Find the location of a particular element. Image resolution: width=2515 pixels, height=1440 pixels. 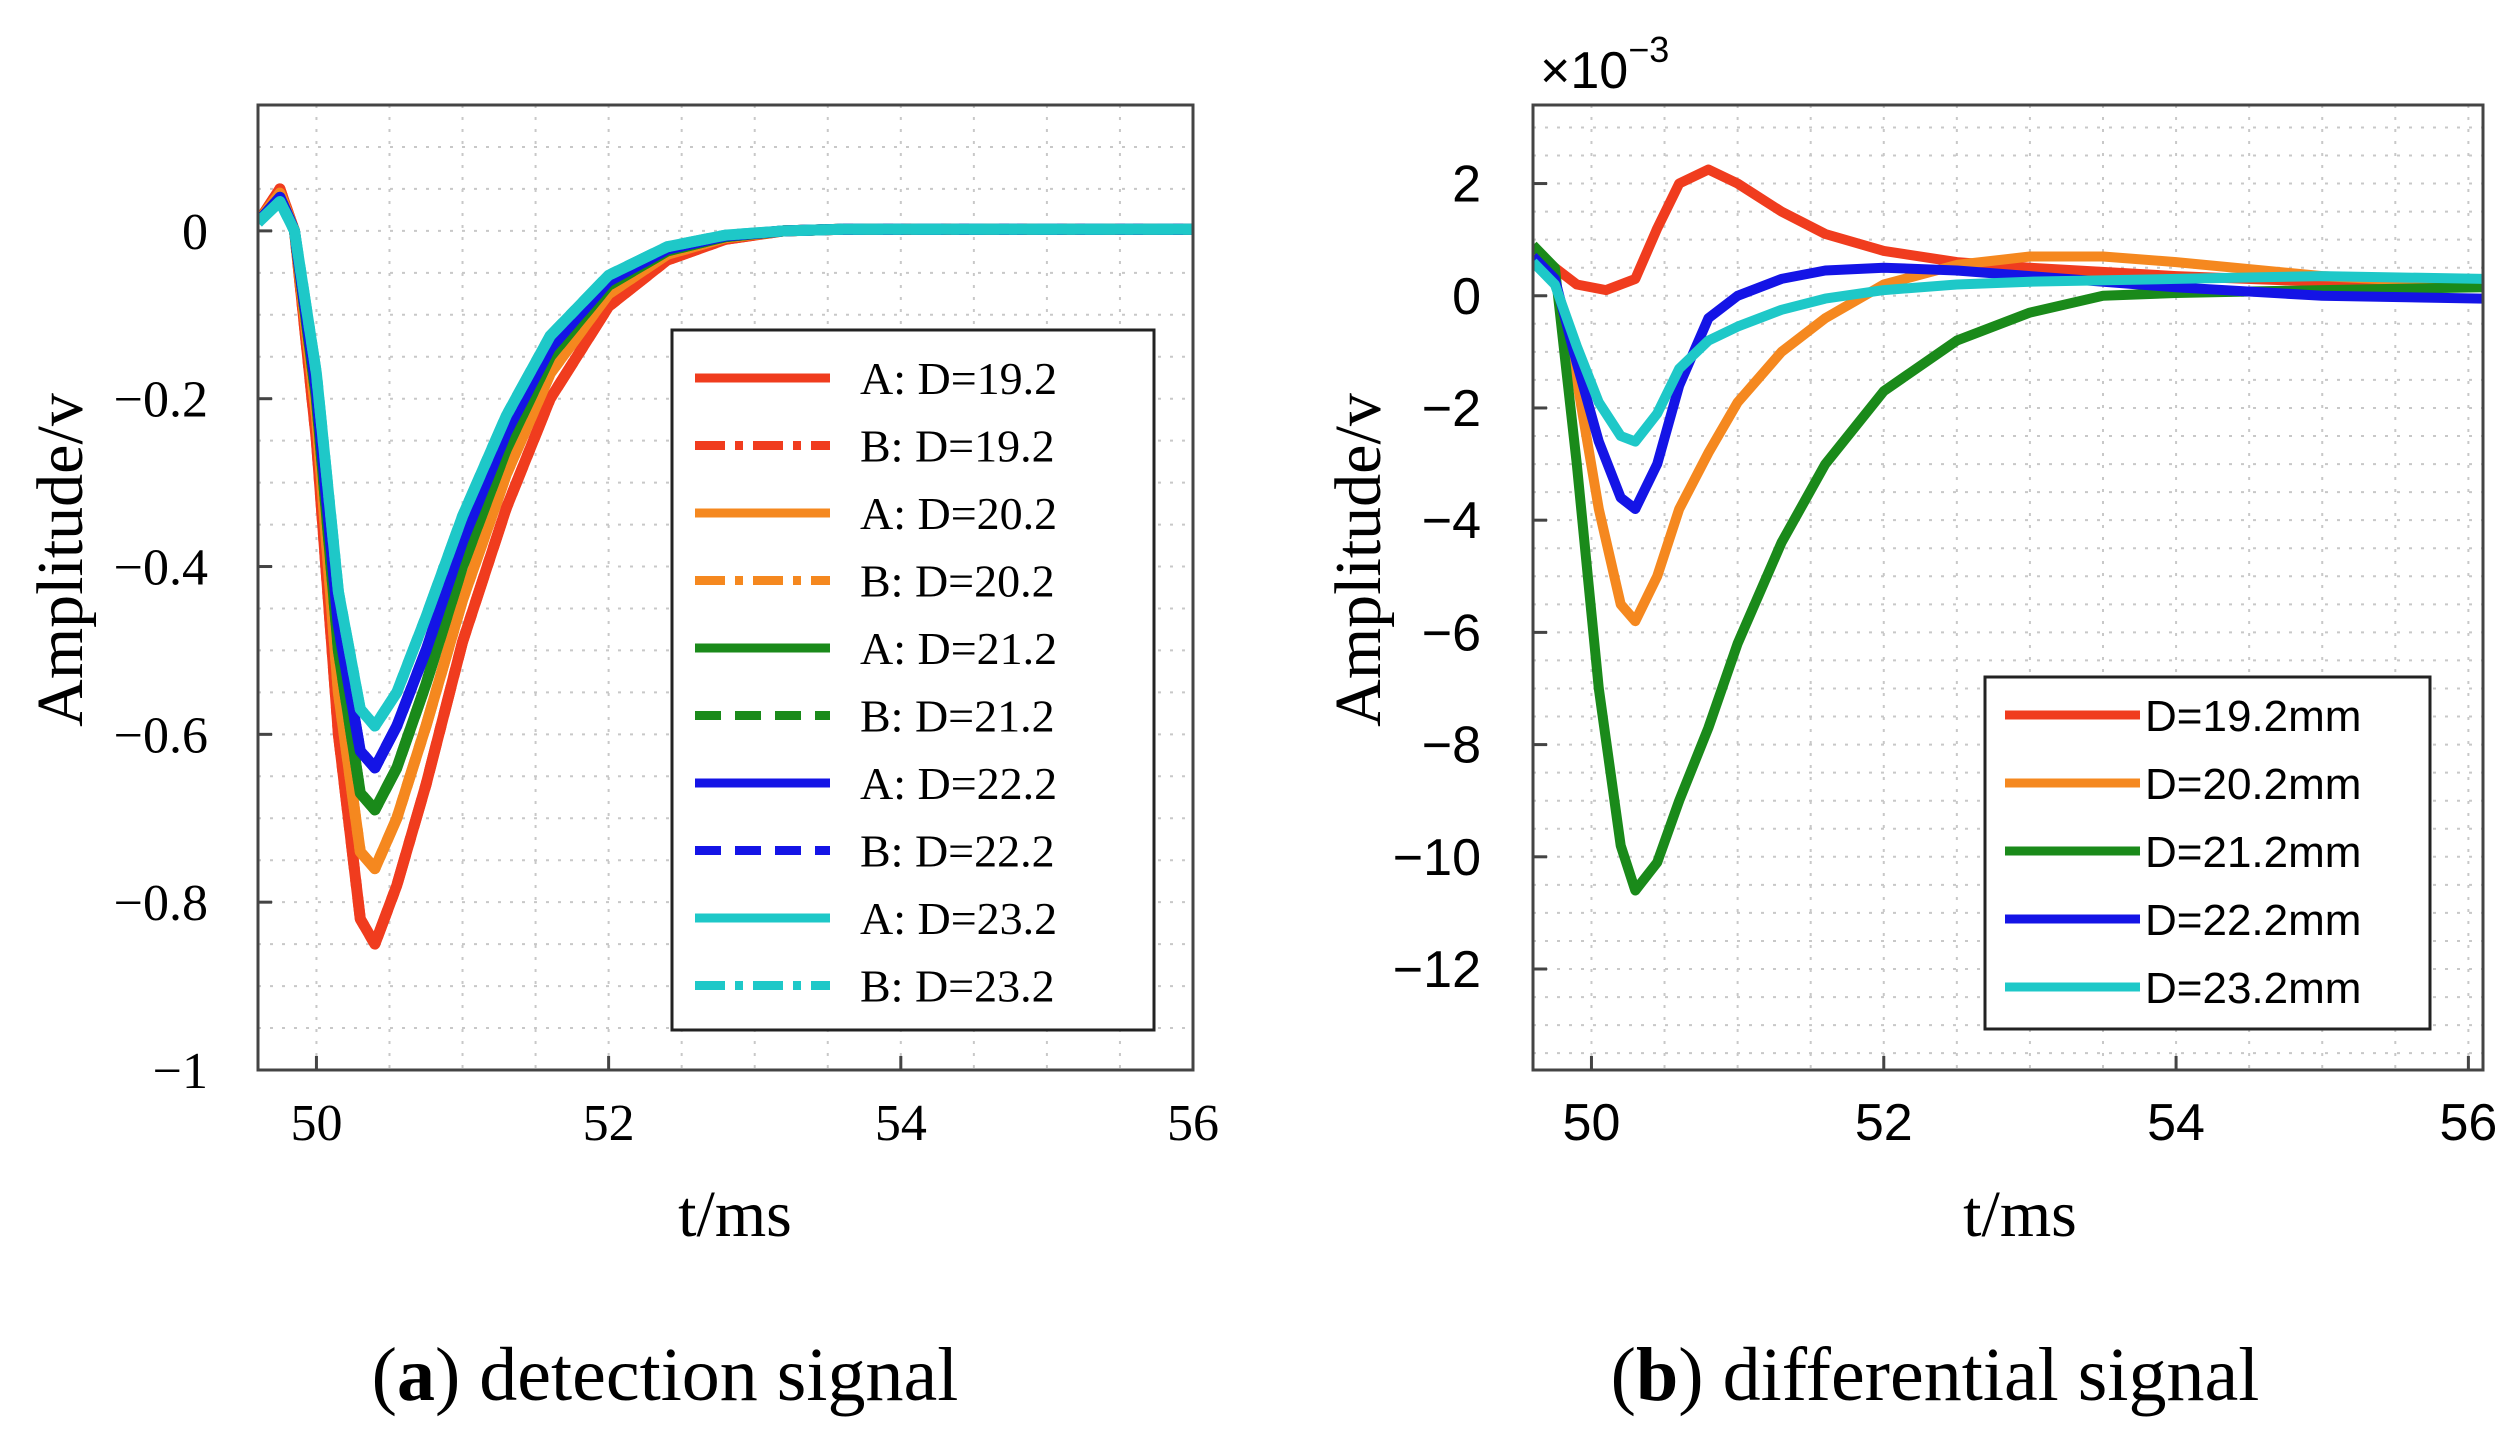

y-tick-label: −0.4 is located at coordinates (161, 568).